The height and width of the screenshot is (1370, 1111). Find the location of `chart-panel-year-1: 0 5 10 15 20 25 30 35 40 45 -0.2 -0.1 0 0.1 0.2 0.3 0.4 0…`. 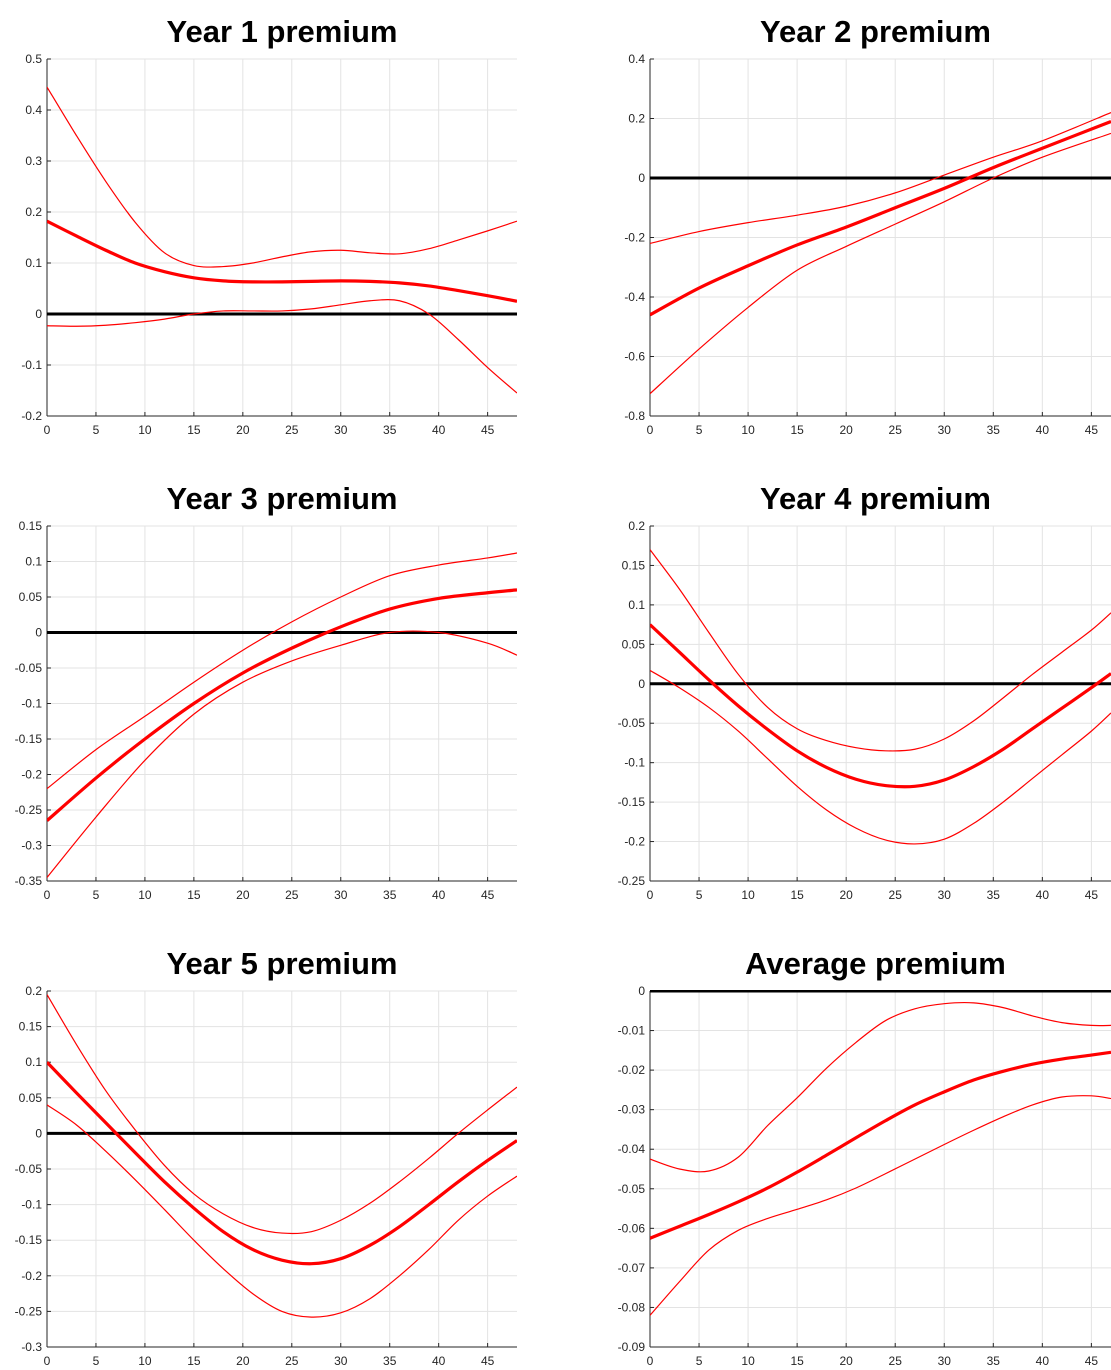

chart-panel-year-1: 0 5 10 15 20 25 30 35 40 45 -0.2 -0.1 0 0.1 0.2 0.3 0.4 0… is located at coordinates (269, 225).